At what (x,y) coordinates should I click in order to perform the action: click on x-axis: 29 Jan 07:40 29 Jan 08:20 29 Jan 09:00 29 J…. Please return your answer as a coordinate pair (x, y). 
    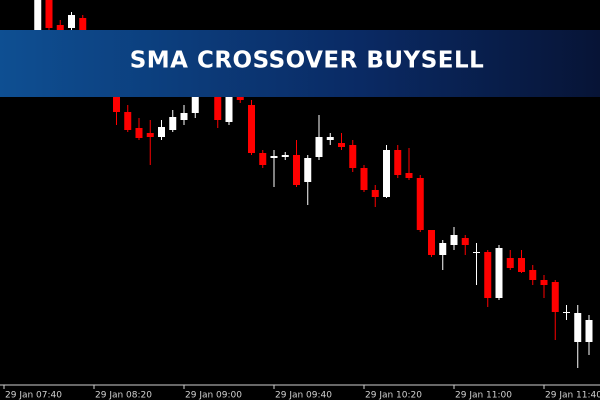
    Looking at the image, I should click on (301, 392).